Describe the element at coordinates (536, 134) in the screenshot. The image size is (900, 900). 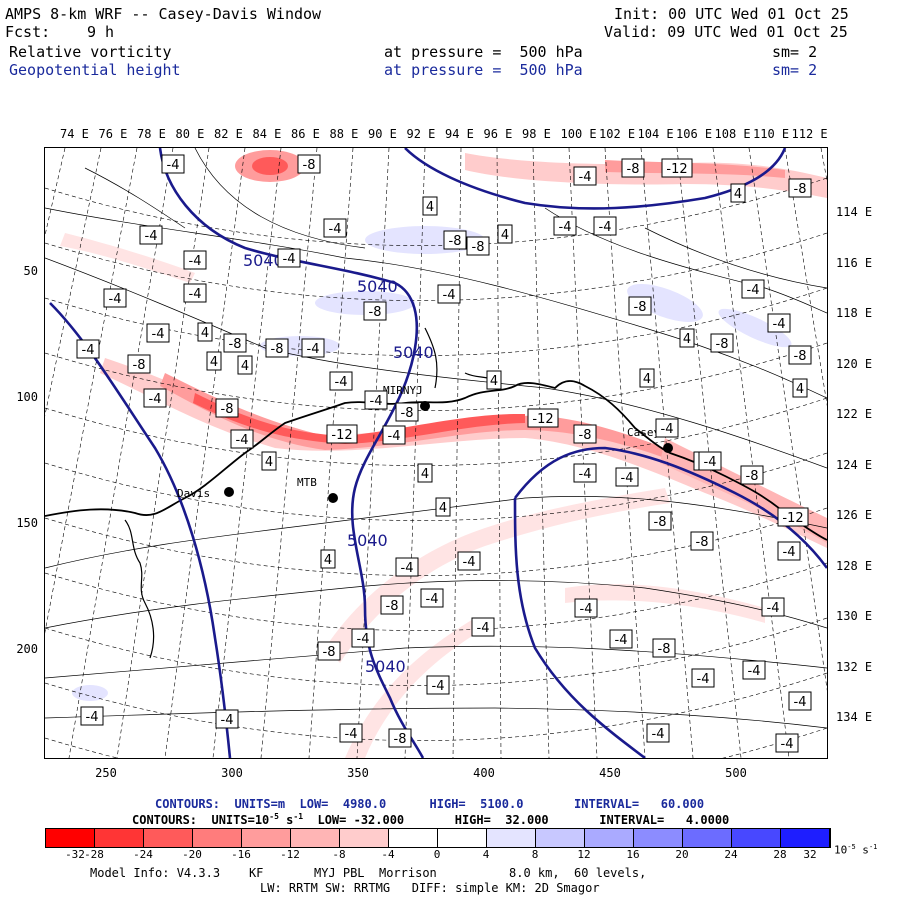
I see `top-longitude-label: 98 E` at that location.